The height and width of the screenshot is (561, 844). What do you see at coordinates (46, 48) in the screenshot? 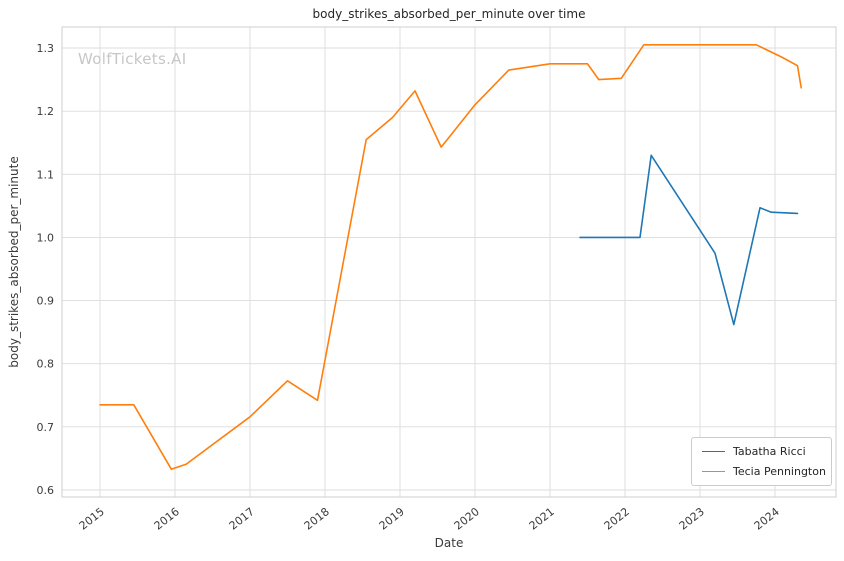
I see `y-tick-label: 1.3` at bounding box center [46, 48].